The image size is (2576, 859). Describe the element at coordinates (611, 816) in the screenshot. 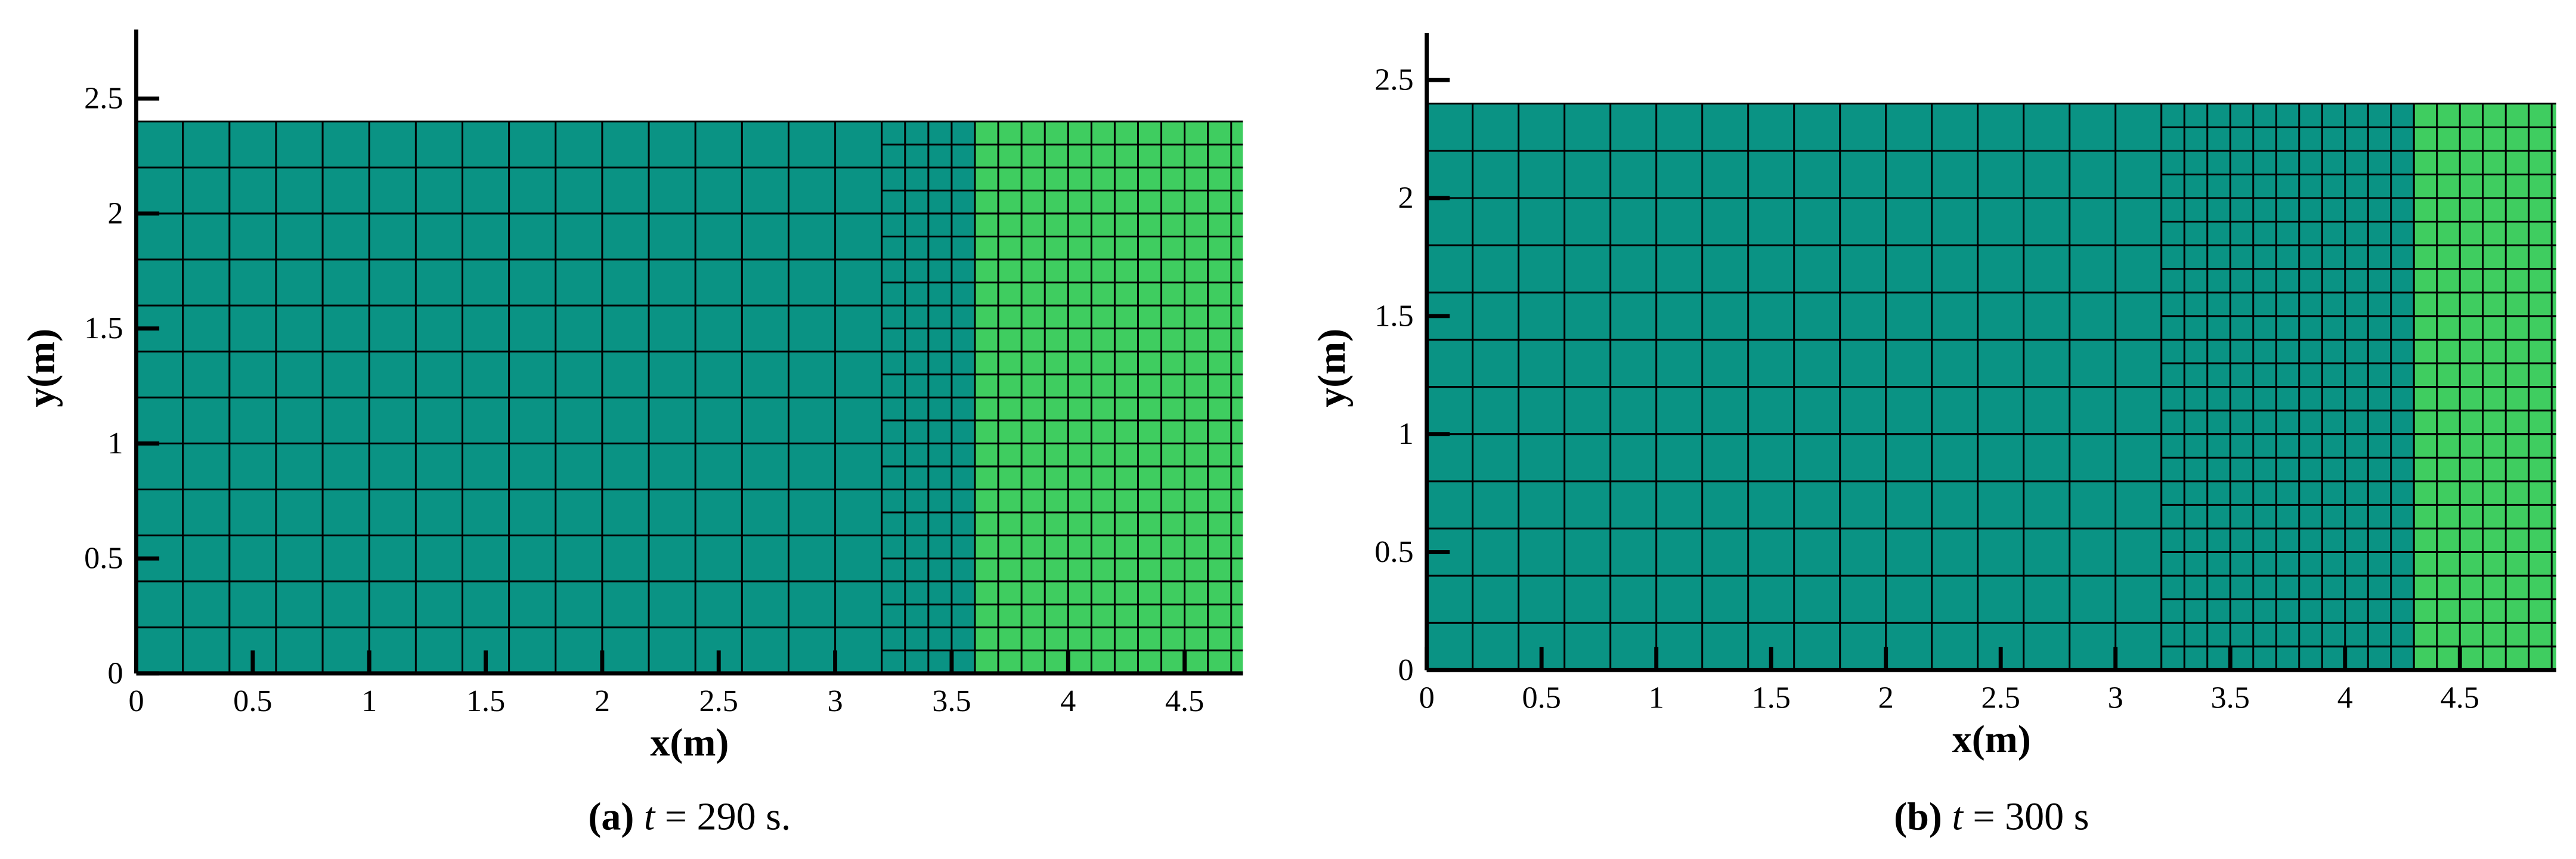

I see `caption-label: (a)` at that location.